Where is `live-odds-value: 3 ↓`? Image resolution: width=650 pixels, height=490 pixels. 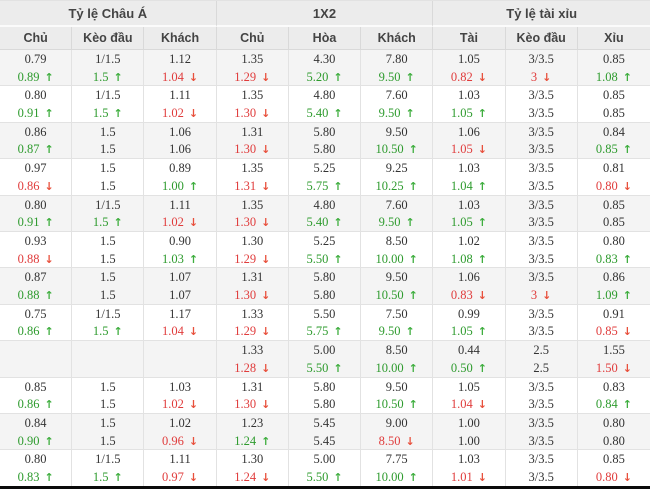
live-odds-value: 3 ↓ is located at coordinates (541, 295).